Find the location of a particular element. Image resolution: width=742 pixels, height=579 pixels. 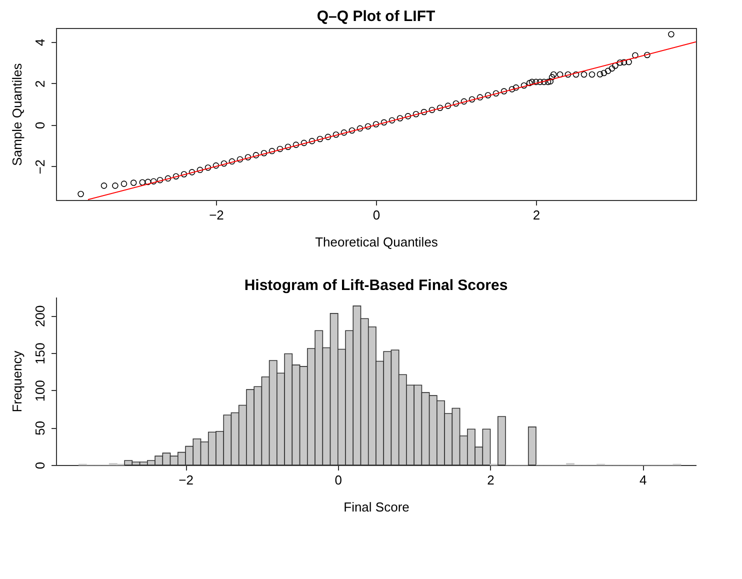

chart-title: Histogram of Lift-Based Final Scores is located at coordinates (376, 285).